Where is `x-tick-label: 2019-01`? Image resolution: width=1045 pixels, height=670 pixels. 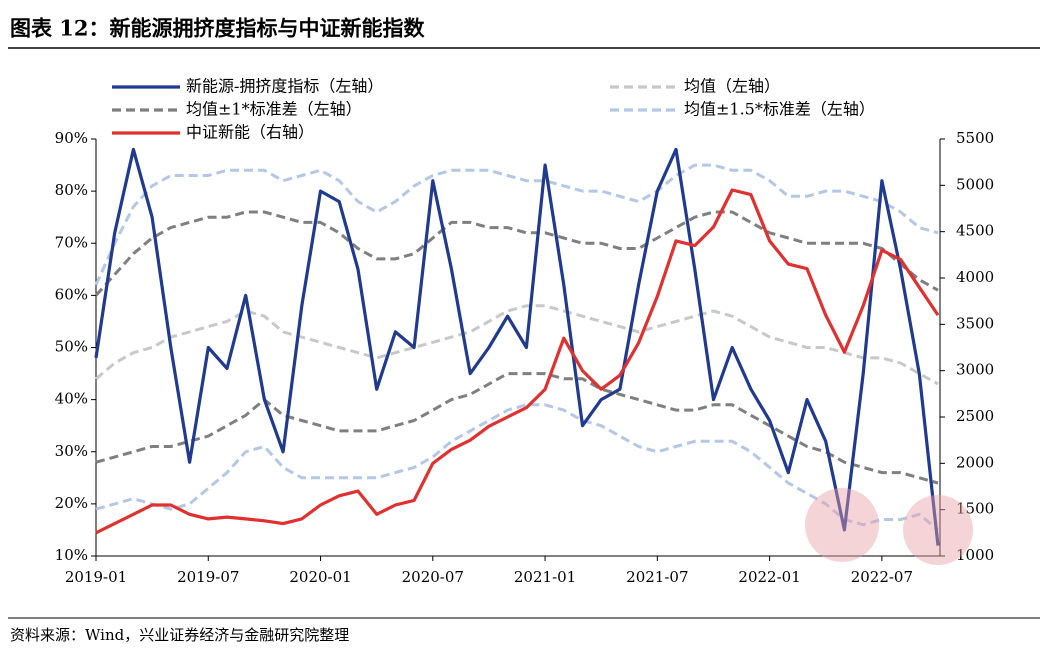 x-tick-label: 2019-01 is located at coordinates (96, 577).